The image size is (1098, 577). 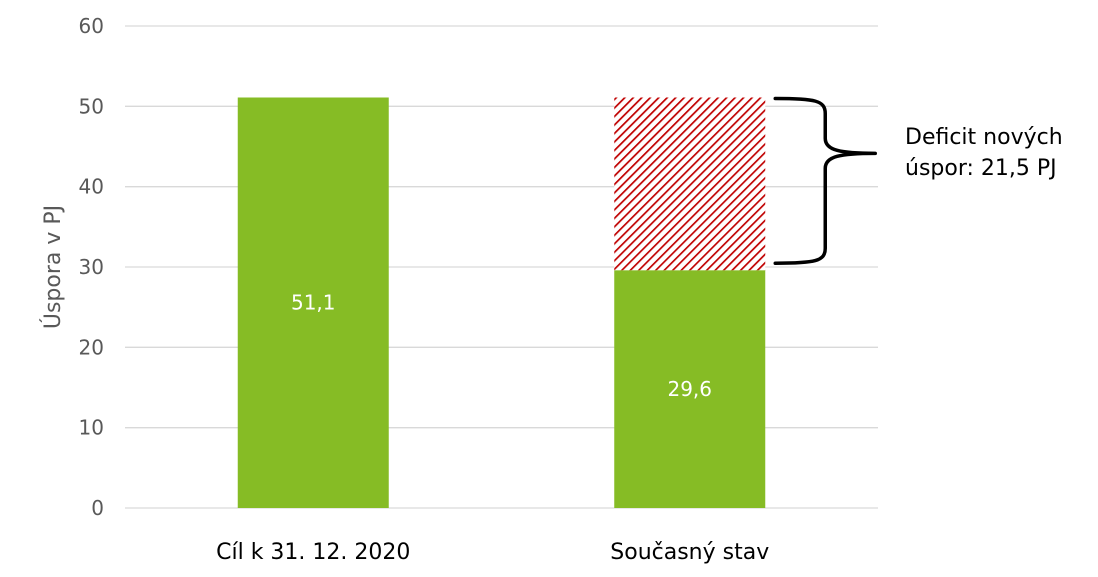 I want to click on y-tick-label: 10, so click(x=91, y=428).